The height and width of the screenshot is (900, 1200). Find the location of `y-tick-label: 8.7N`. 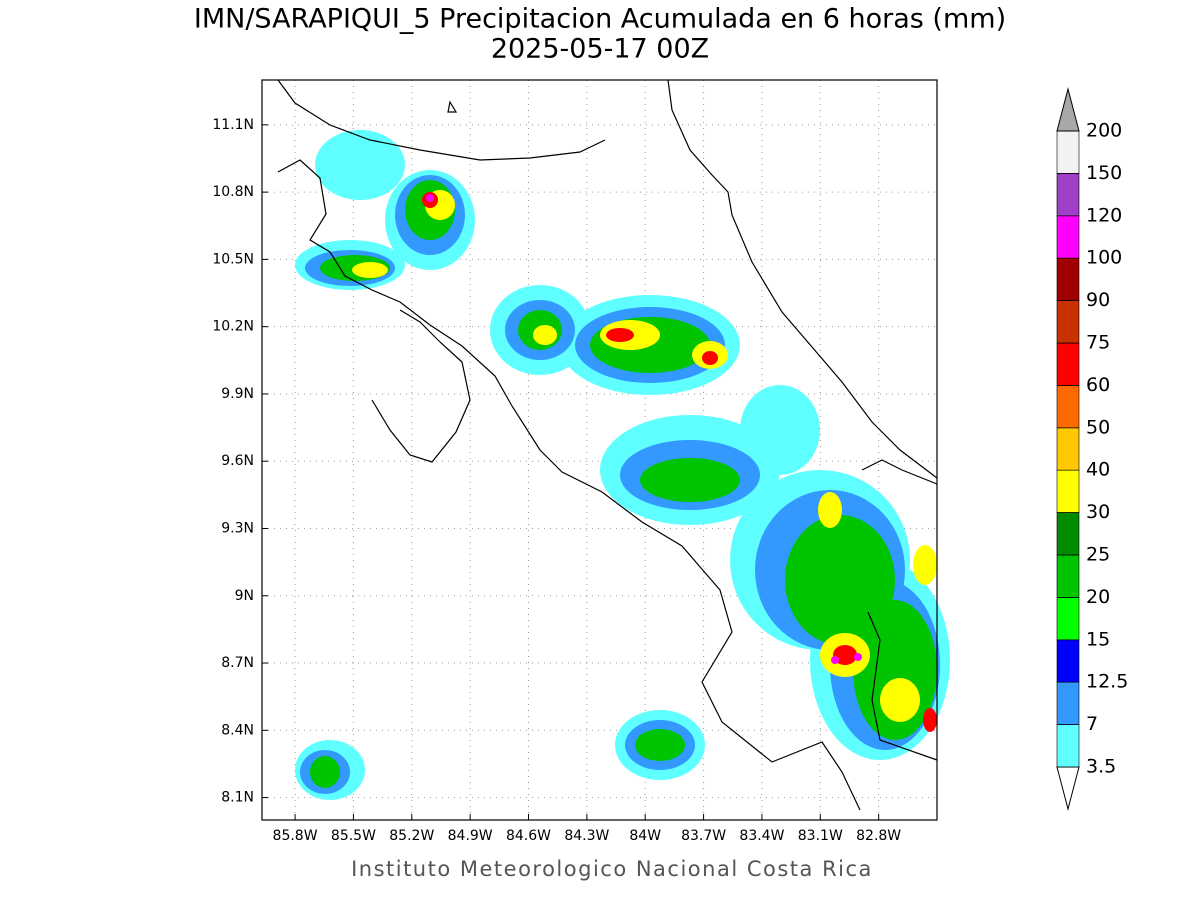

y-tick-label: 8.7N is located at coordinates (237, 663).